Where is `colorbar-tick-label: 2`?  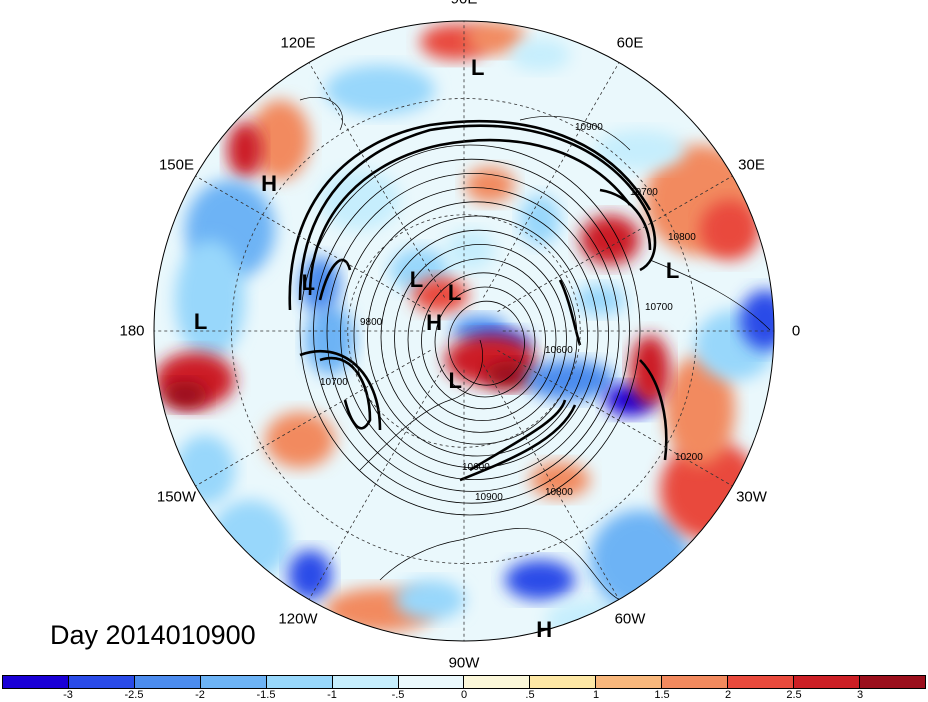
colorbar-tick-label: 2 is located at coordinates (728, 695).